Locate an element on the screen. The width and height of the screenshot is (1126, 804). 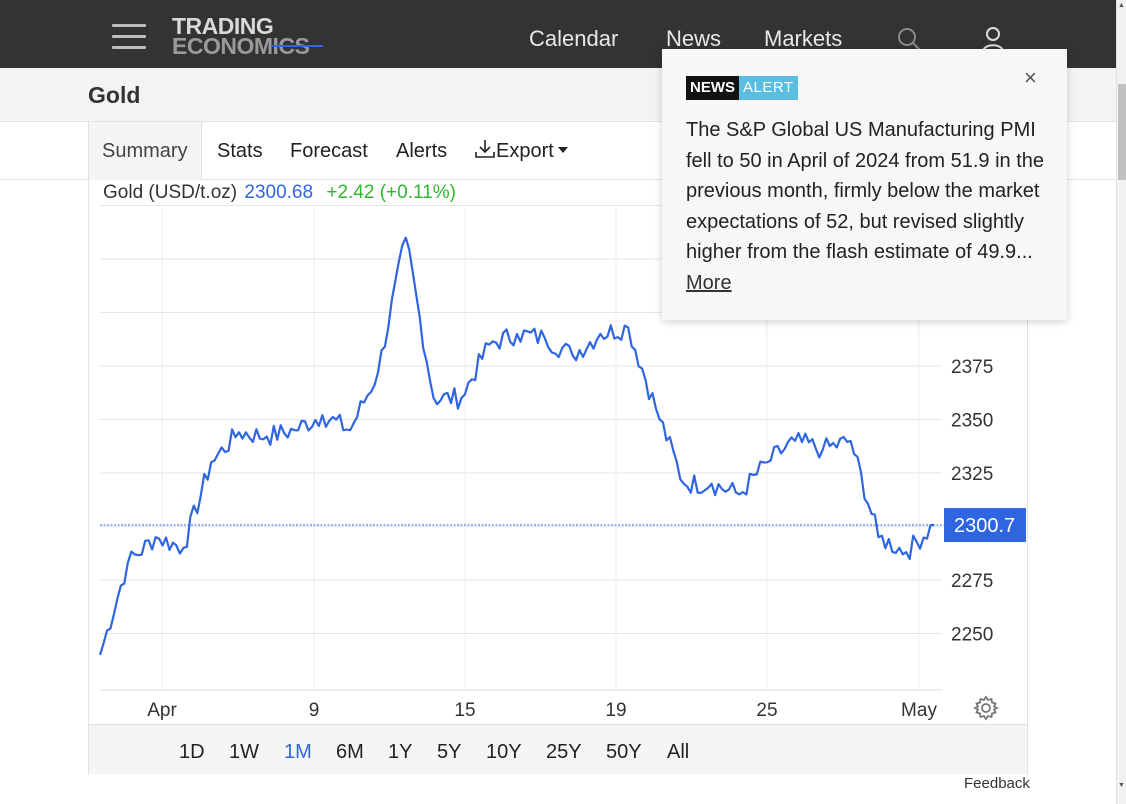
tab-bar: Summary Stats Forecast Alerts Export is located at coordinates (558, 151).